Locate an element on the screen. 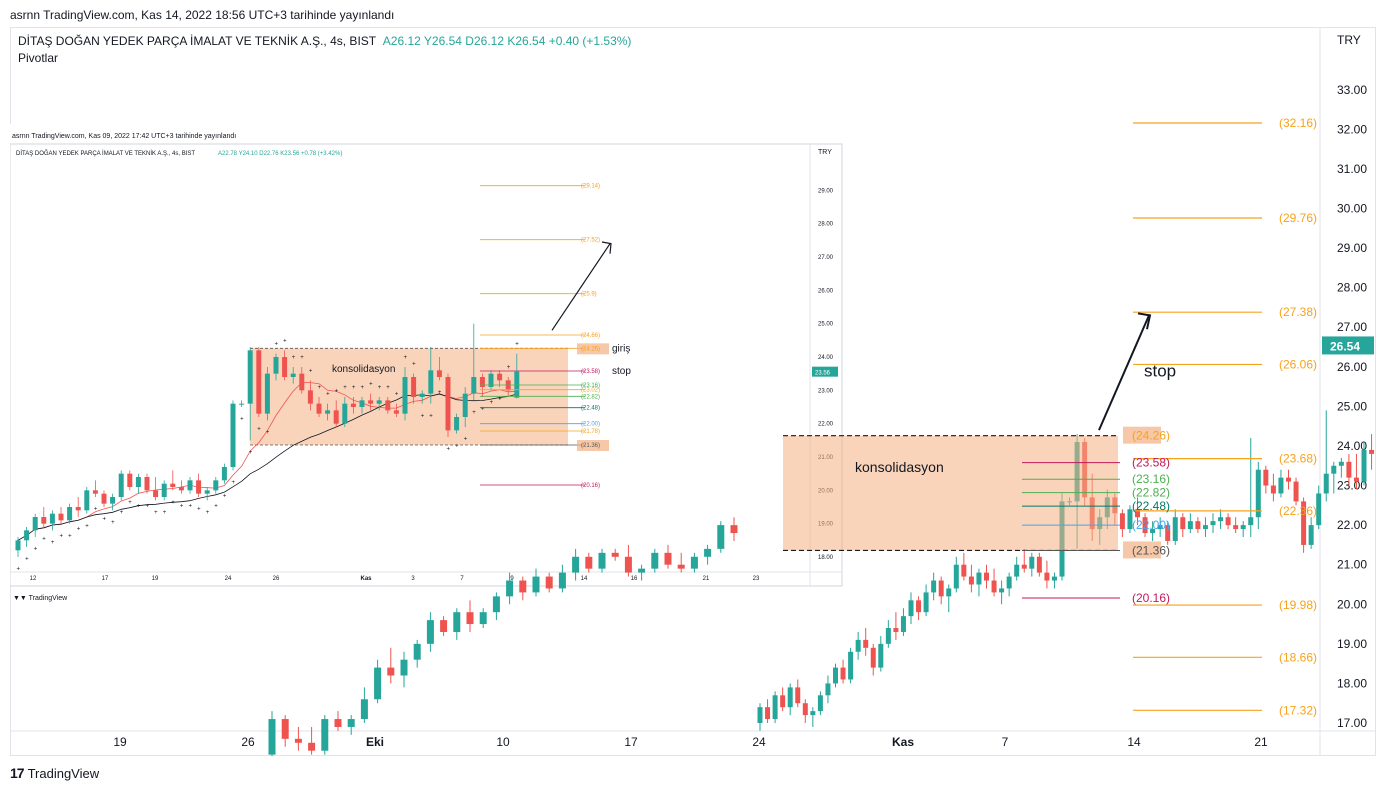 The image size is (1386, 791). inset-tradingview-logo: ▼▼ TradingView is located at coordinates (40, 598).